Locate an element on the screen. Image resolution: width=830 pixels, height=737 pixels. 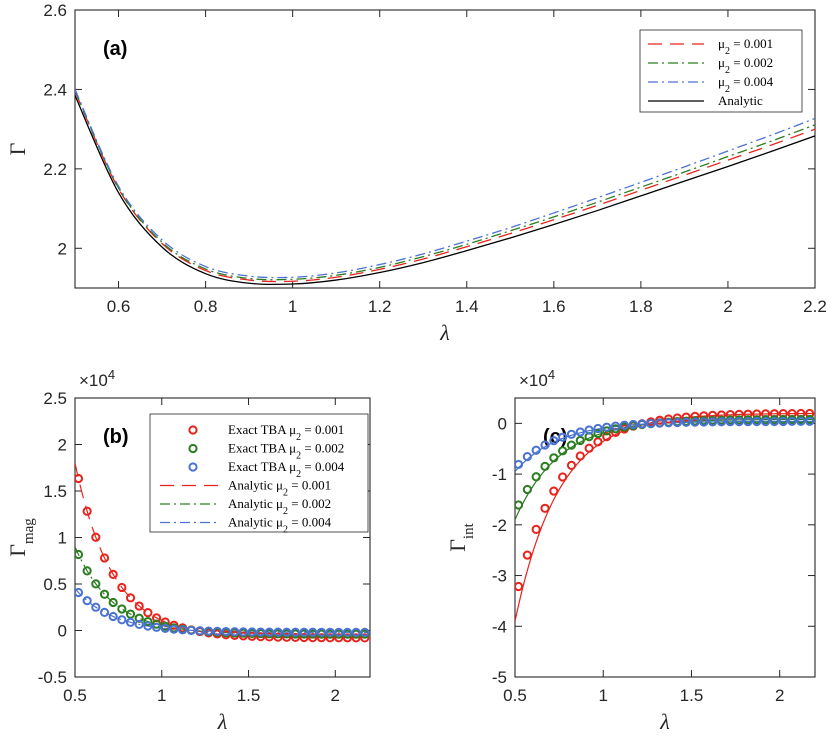
legend-entry: μ2 = 0.004 is located at coordinates (746, 84).